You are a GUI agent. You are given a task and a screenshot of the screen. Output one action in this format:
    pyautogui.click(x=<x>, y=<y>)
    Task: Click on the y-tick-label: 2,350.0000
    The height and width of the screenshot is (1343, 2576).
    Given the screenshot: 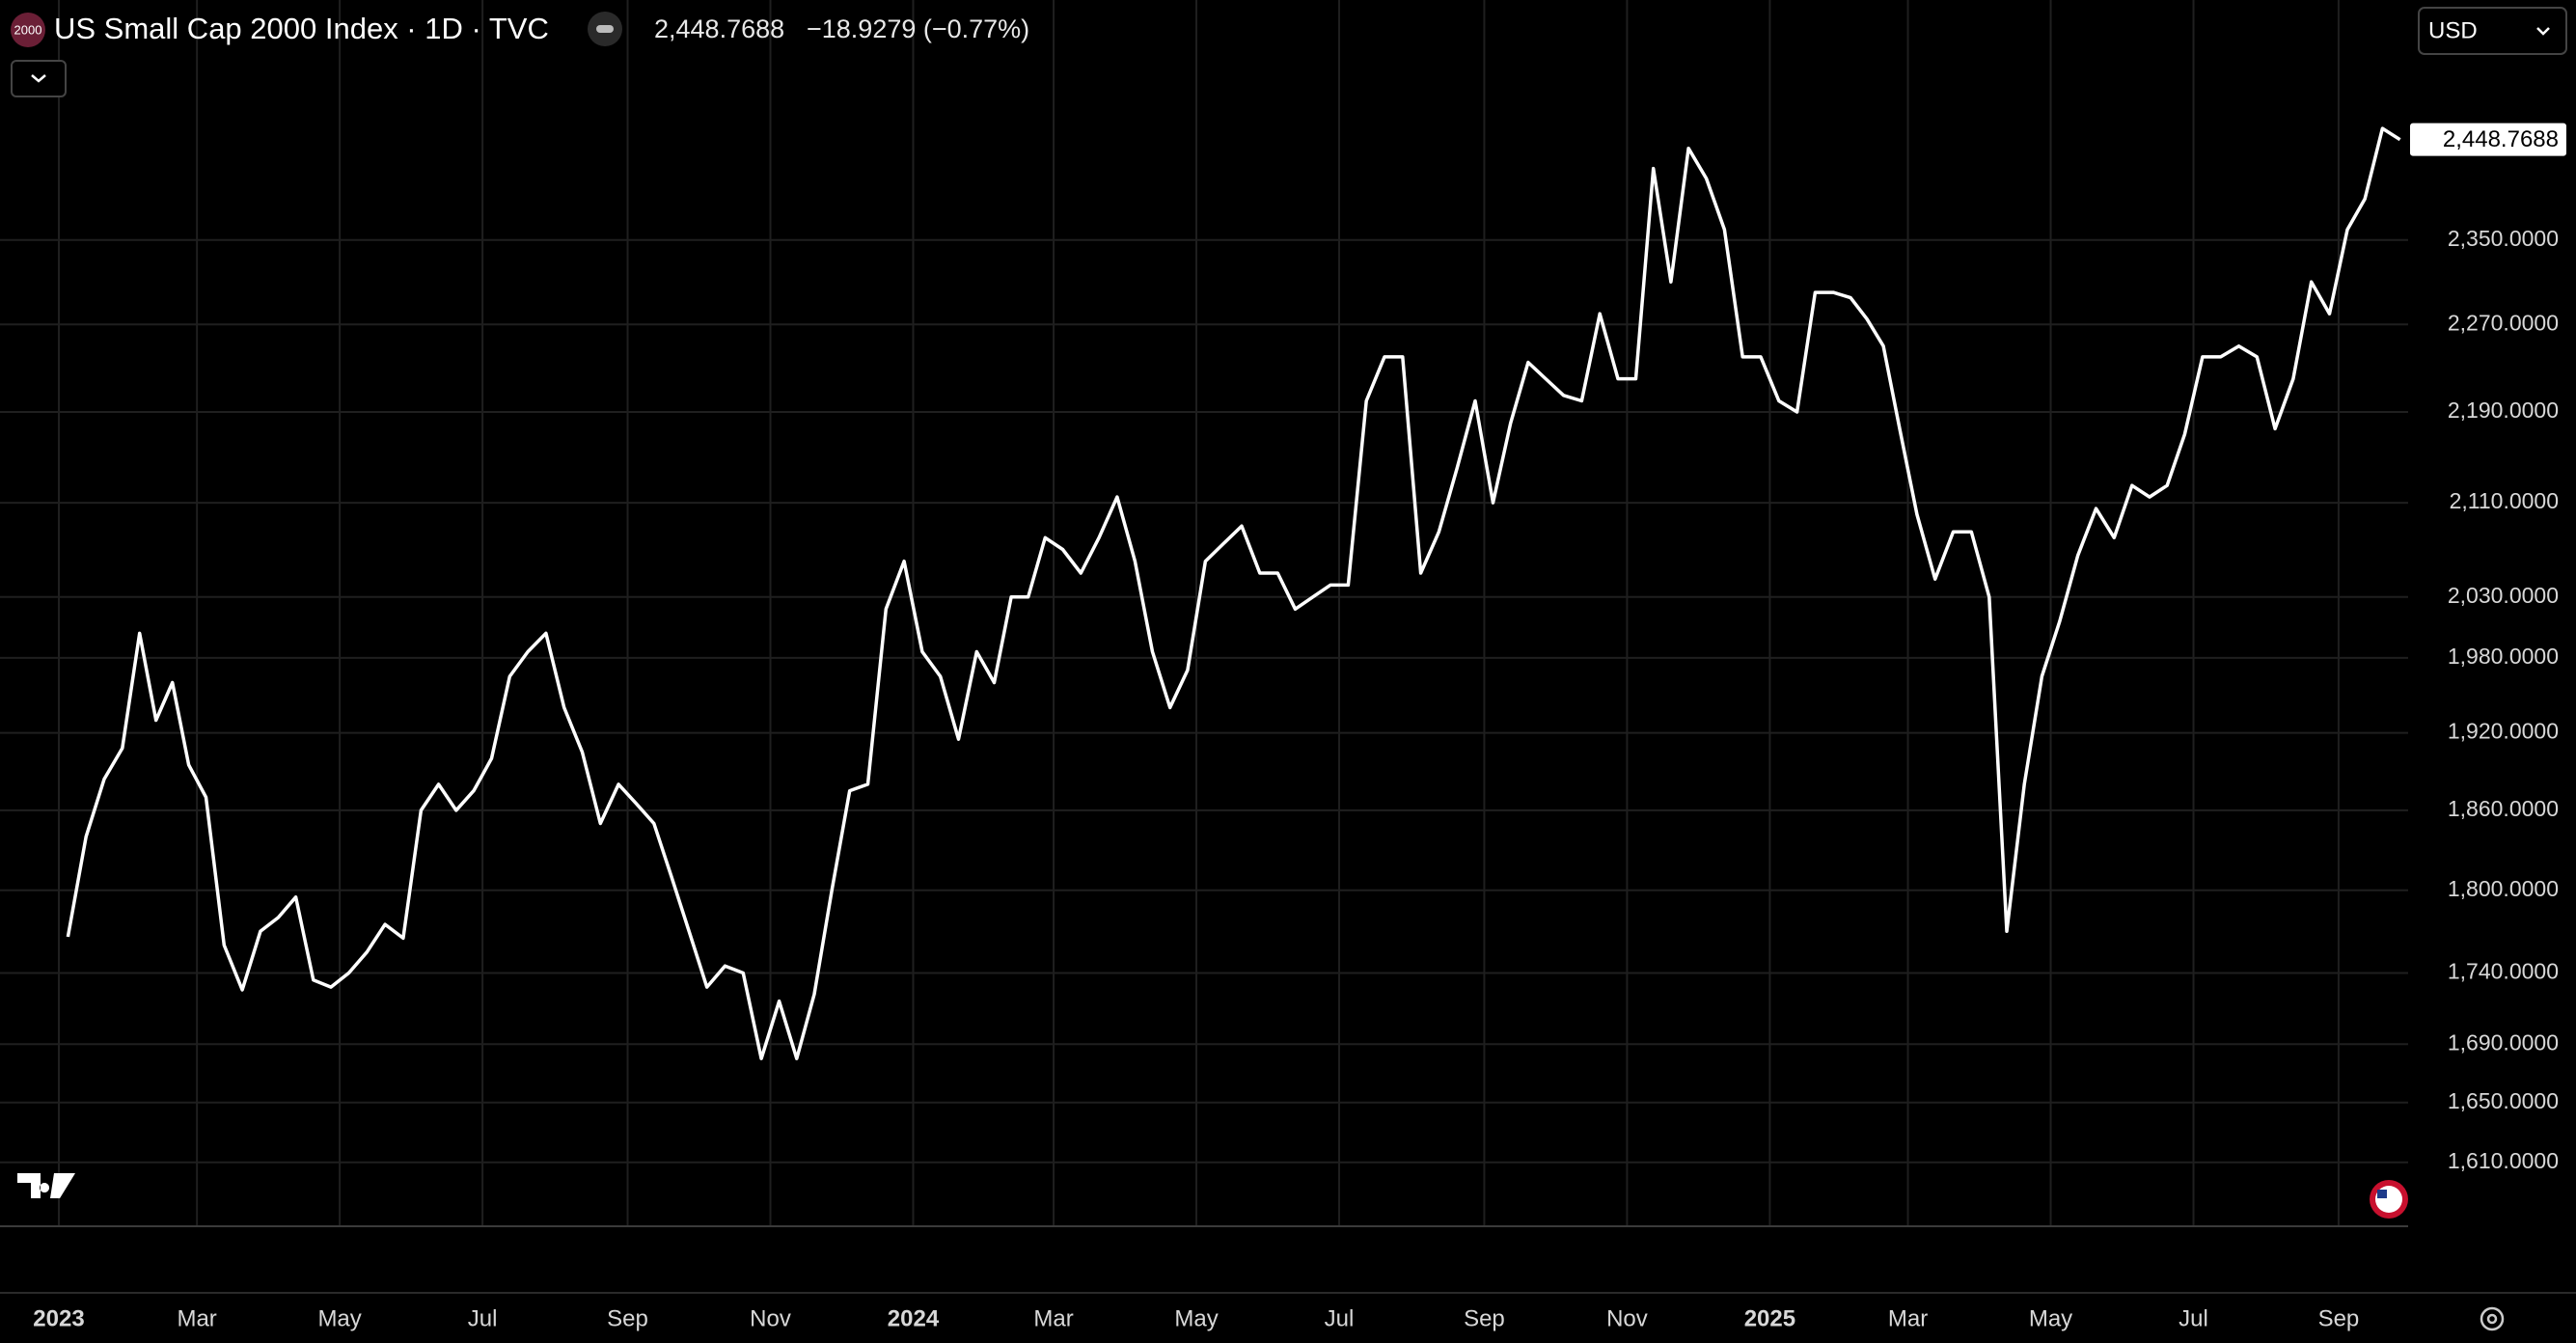 What is the action you would take?
    pyautogui.click(x=2503, y=238)
    